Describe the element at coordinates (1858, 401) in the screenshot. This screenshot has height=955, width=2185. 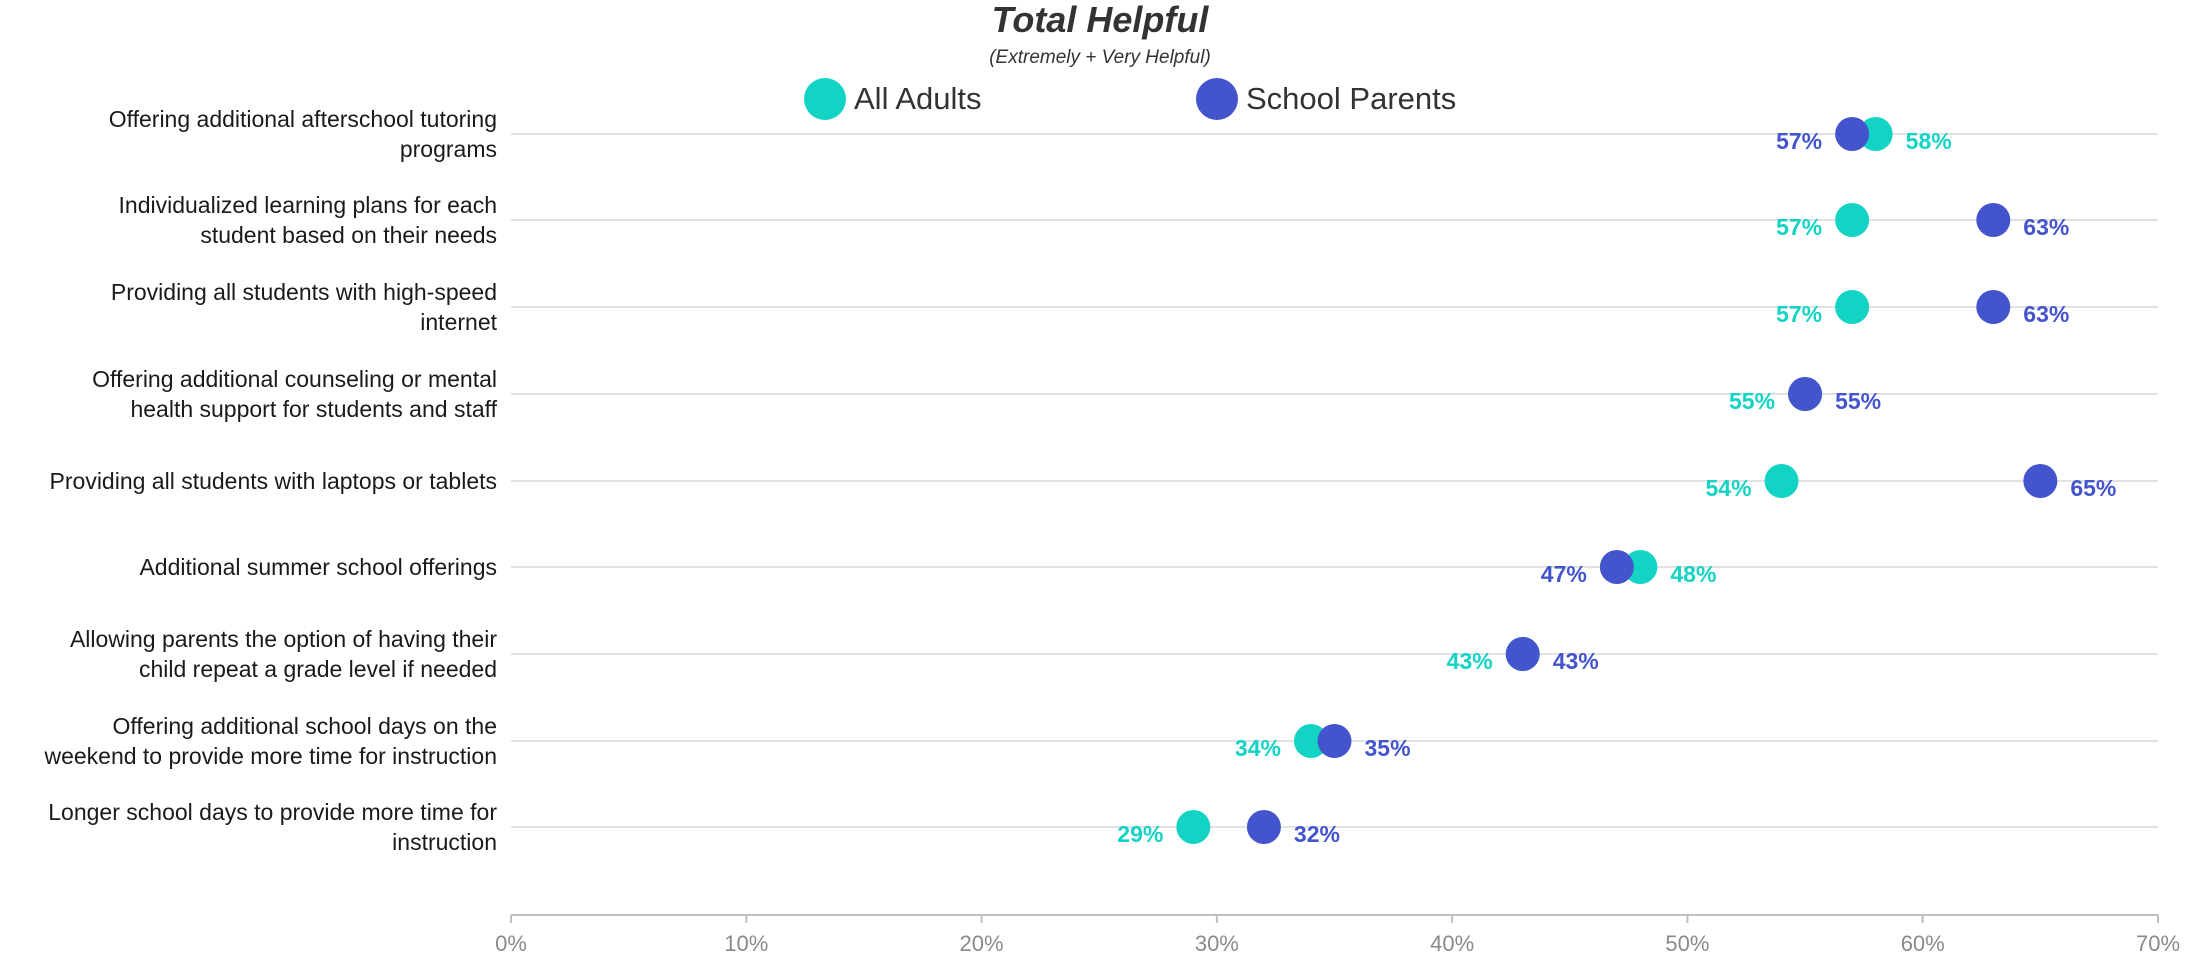
I see `data-label-school-parents: 55%` at that location.